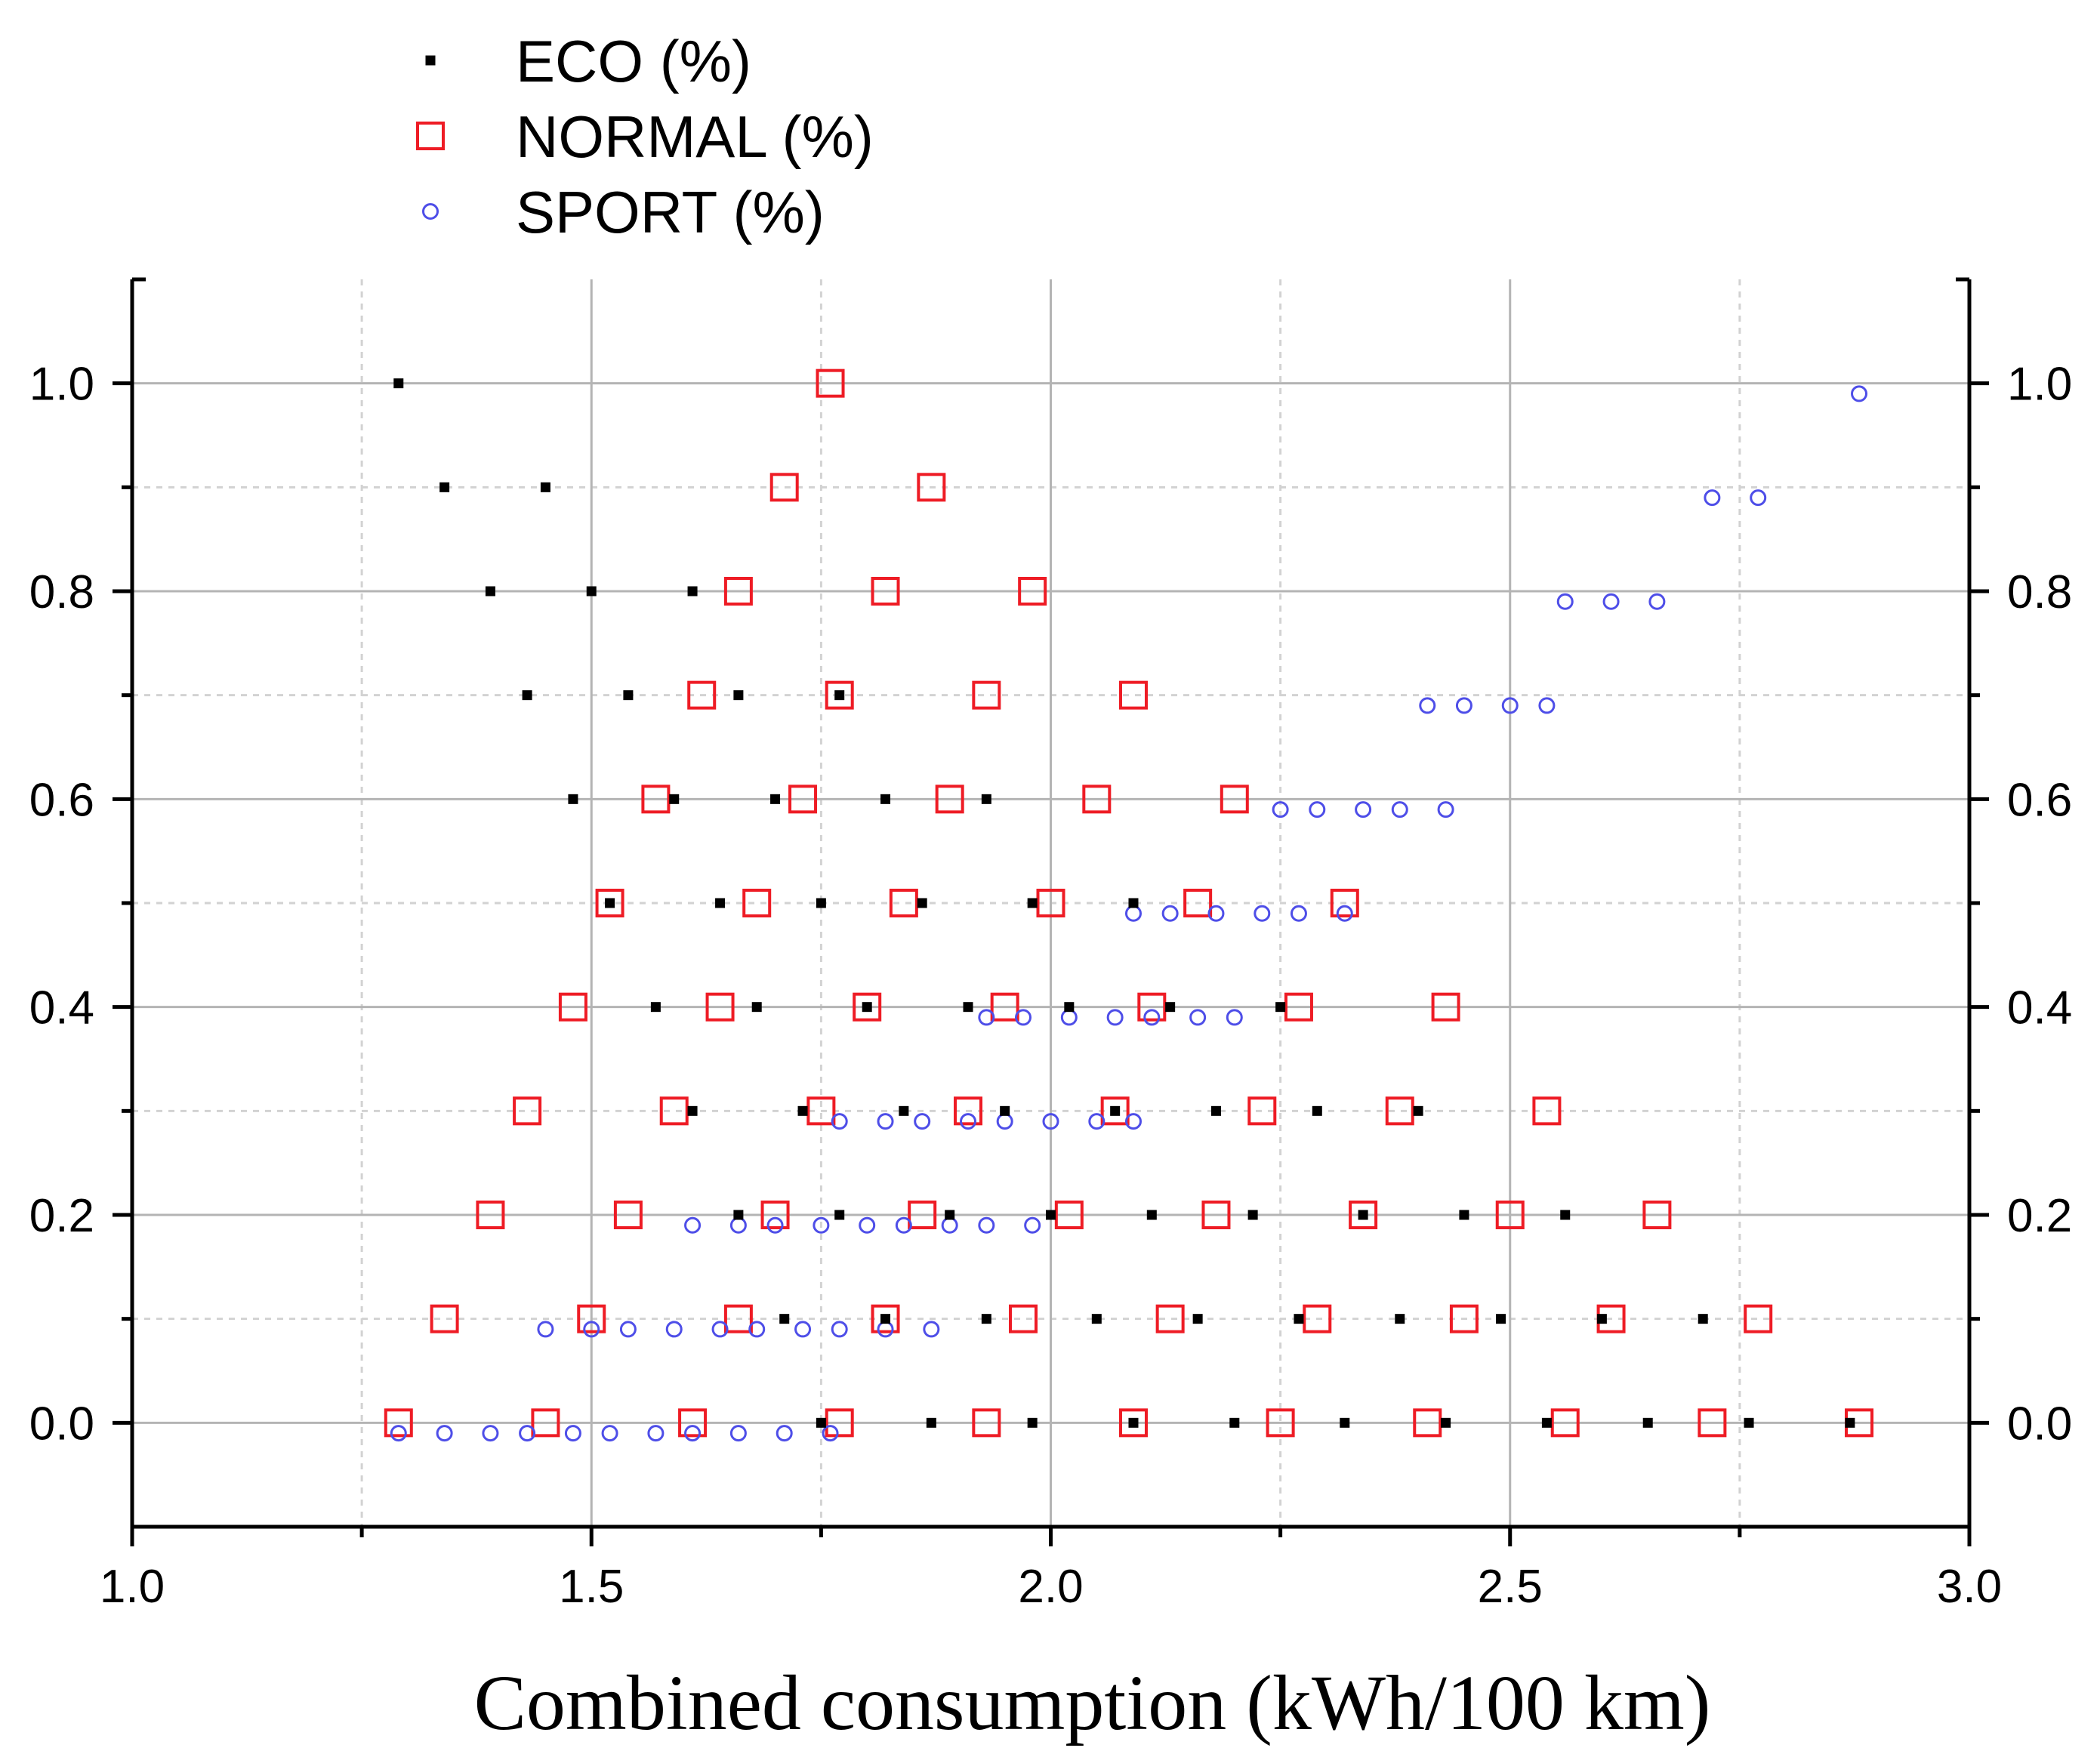  What do you see at coordinates (430, 211) in the screenshot?
I see `legend-marker` at bounding box center [430, 211].